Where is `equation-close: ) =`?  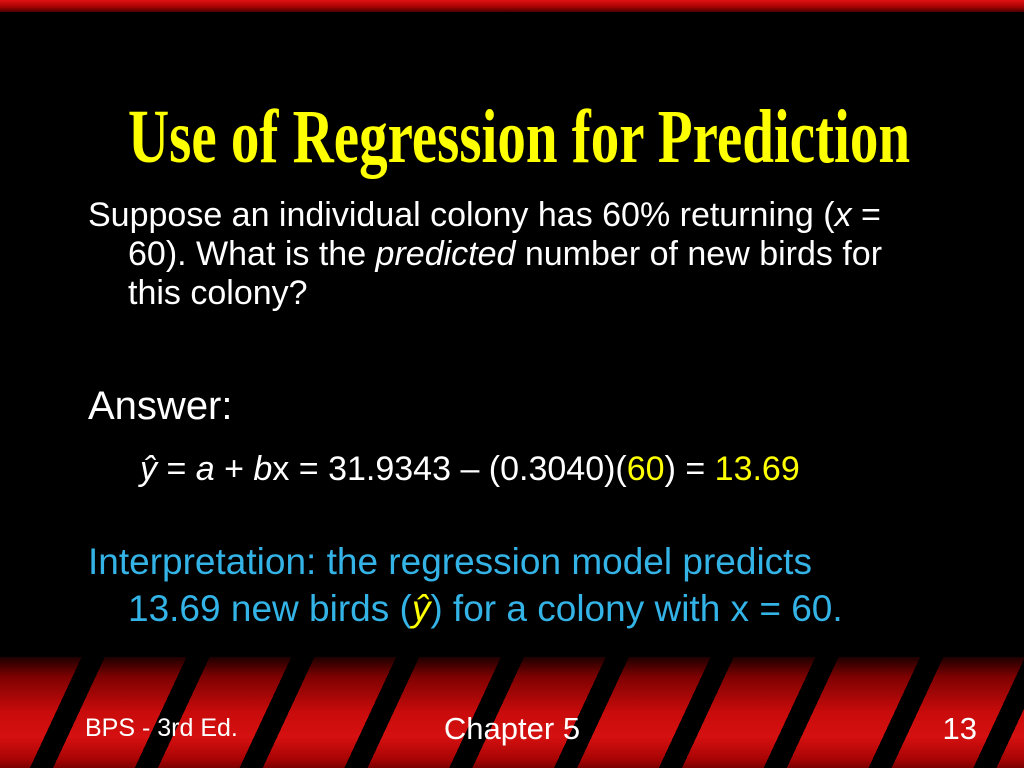
equation-close: ) = is located at coordinates (689, 469).